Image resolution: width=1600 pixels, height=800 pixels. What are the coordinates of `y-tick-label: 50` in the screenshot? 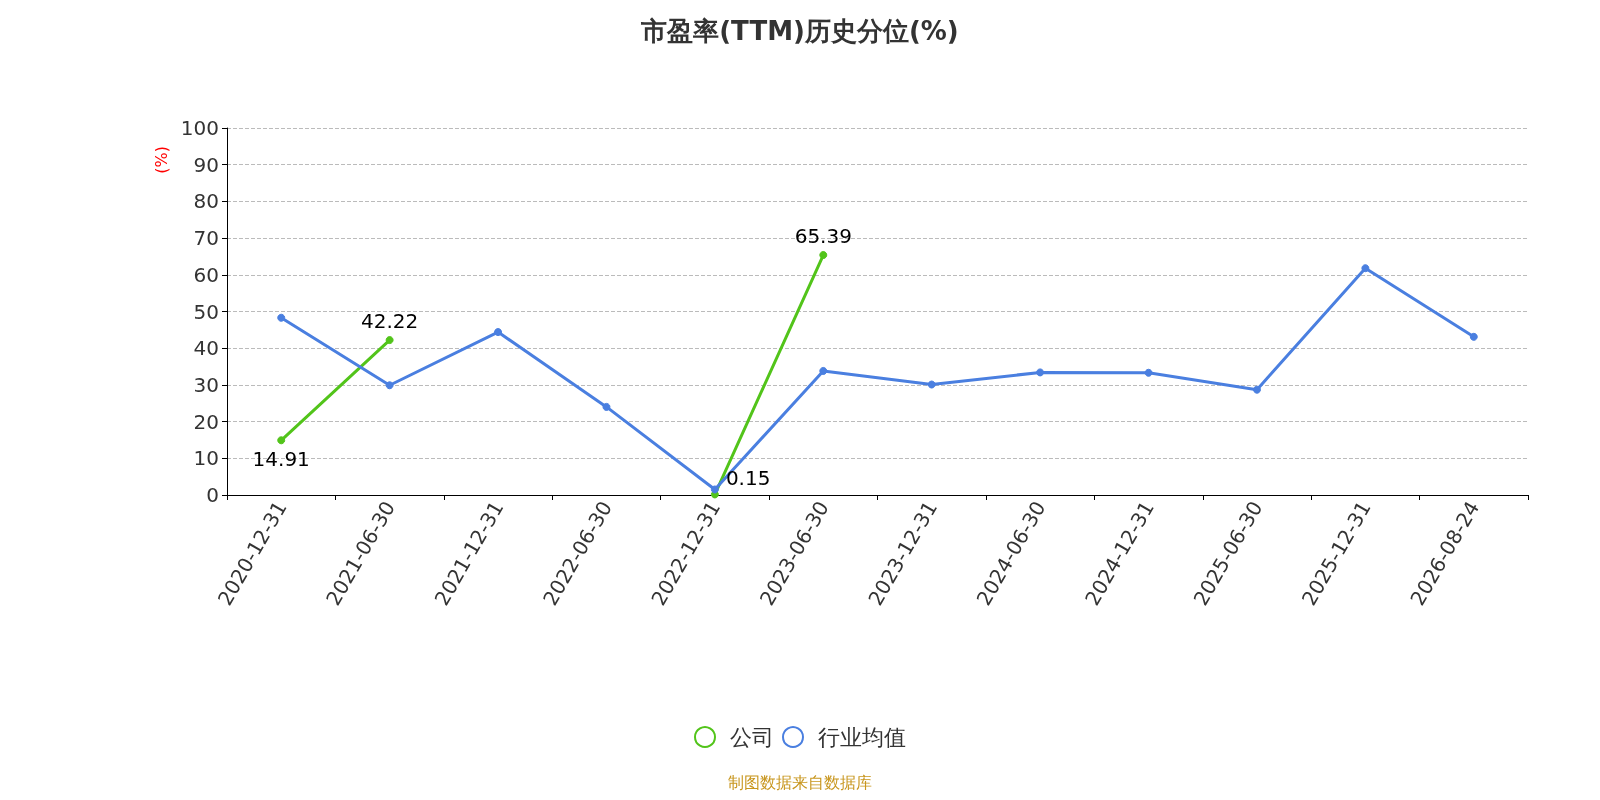 It's located at (206, 311).